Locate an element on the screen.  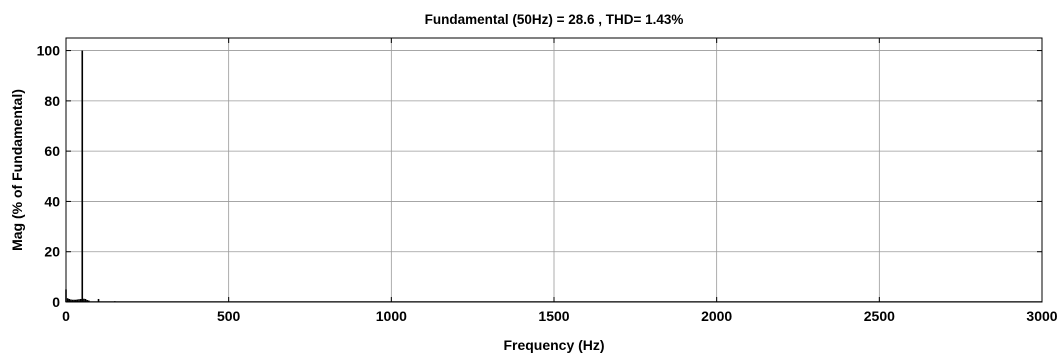
y-tick-label: 60 is located at coordinates (52, 151).